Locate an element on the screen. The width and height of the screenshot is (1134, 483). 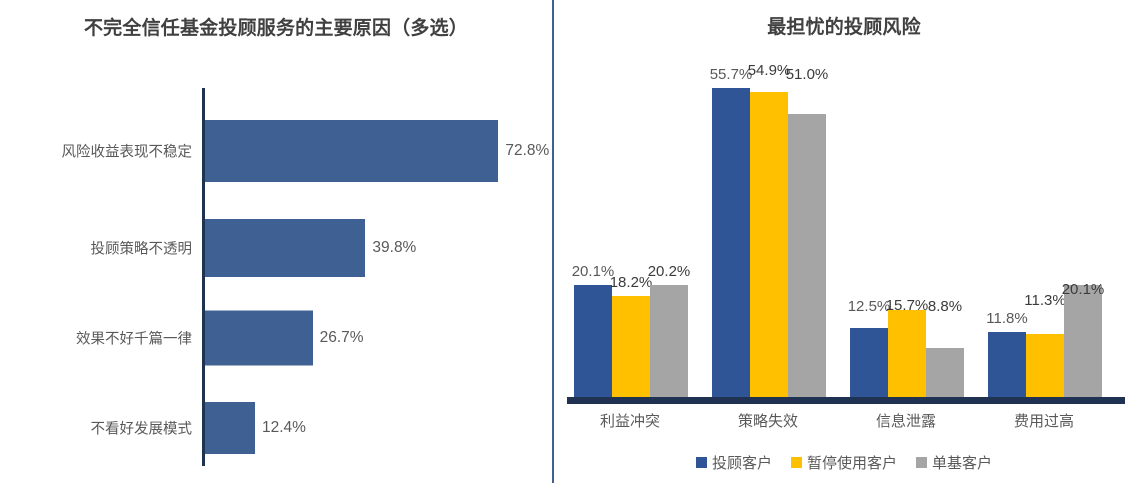
column-group: 55.7% 54.9% 51.0% is located at coordinates (769, 241).